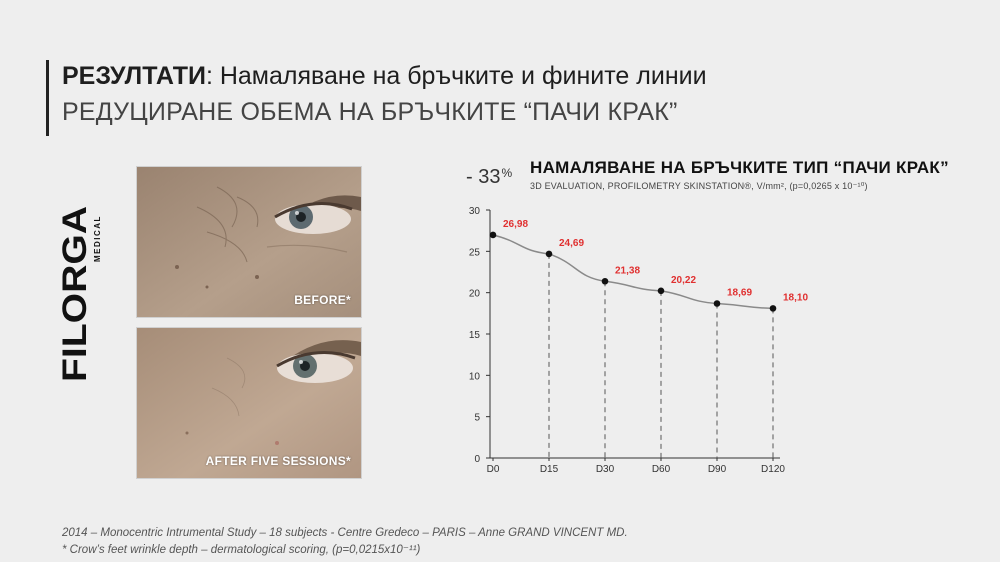 The image size is (1000, 562). Describe the element at coordinates (507, 173) in the screenshot. I see `reduction-unit: %` at that location.